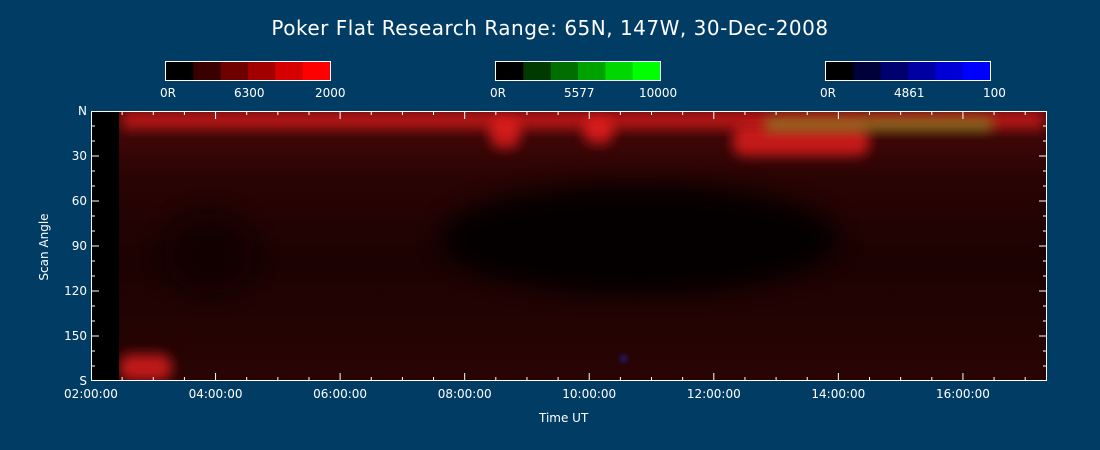  What do you see at coordinates (564, 418) in the screenshot?
I see `x-axis-title: Time UT` at bounding box center [564, 418].